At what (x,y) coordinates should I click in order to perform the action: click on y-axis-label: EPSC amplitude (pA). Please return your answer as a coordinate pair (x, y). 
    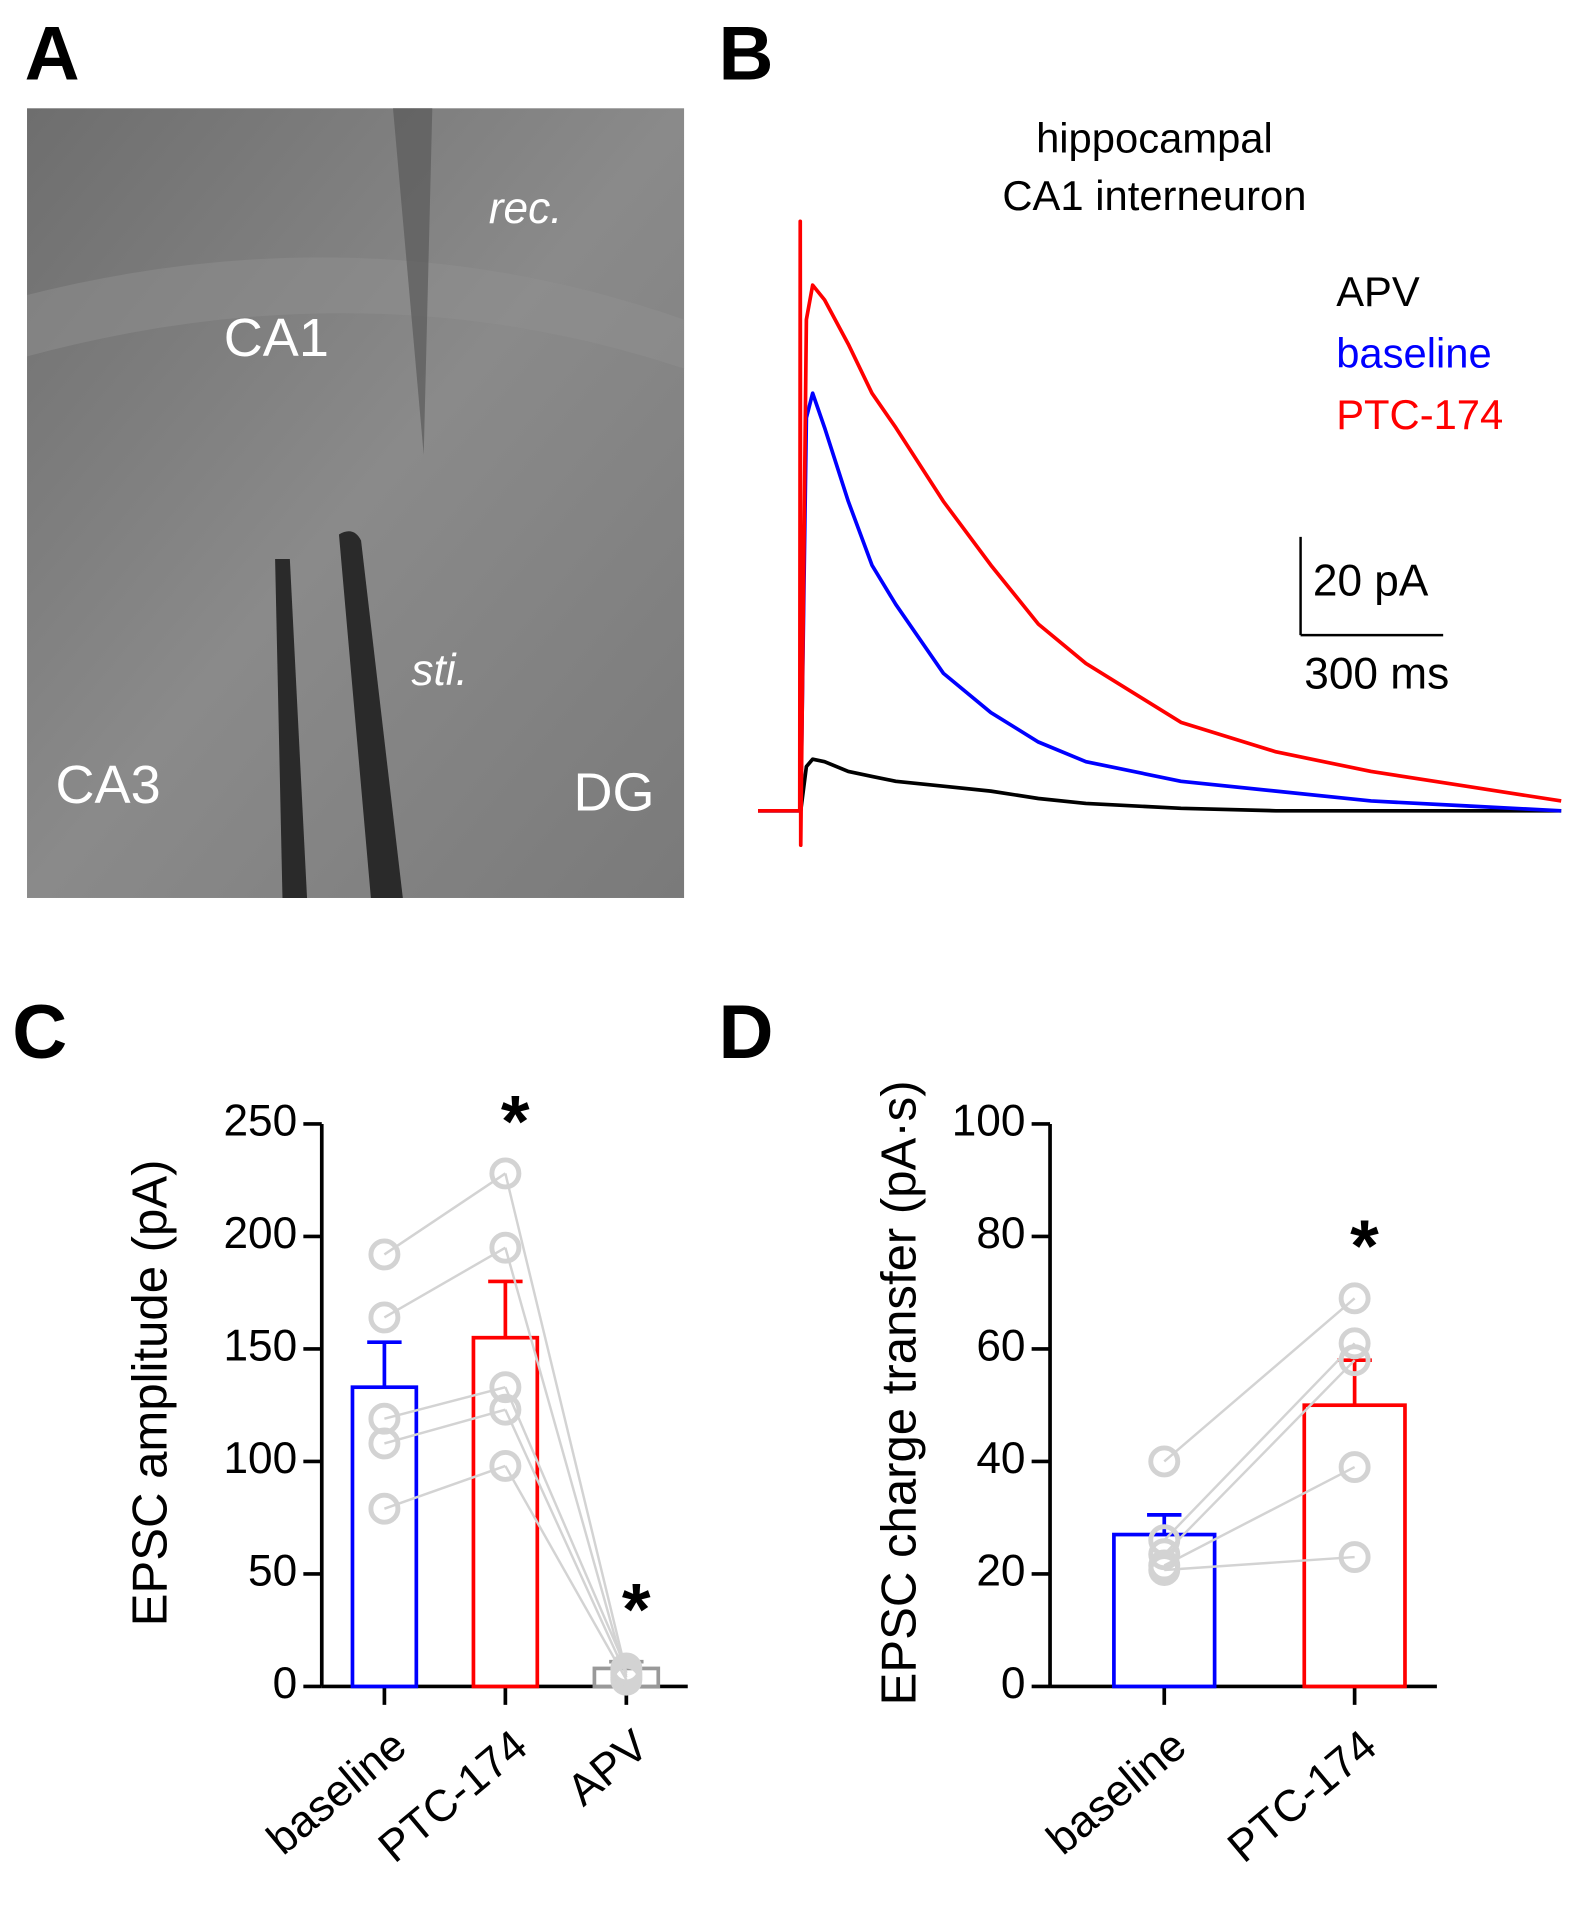
    Looking at the image, I should click on (150, 1393).